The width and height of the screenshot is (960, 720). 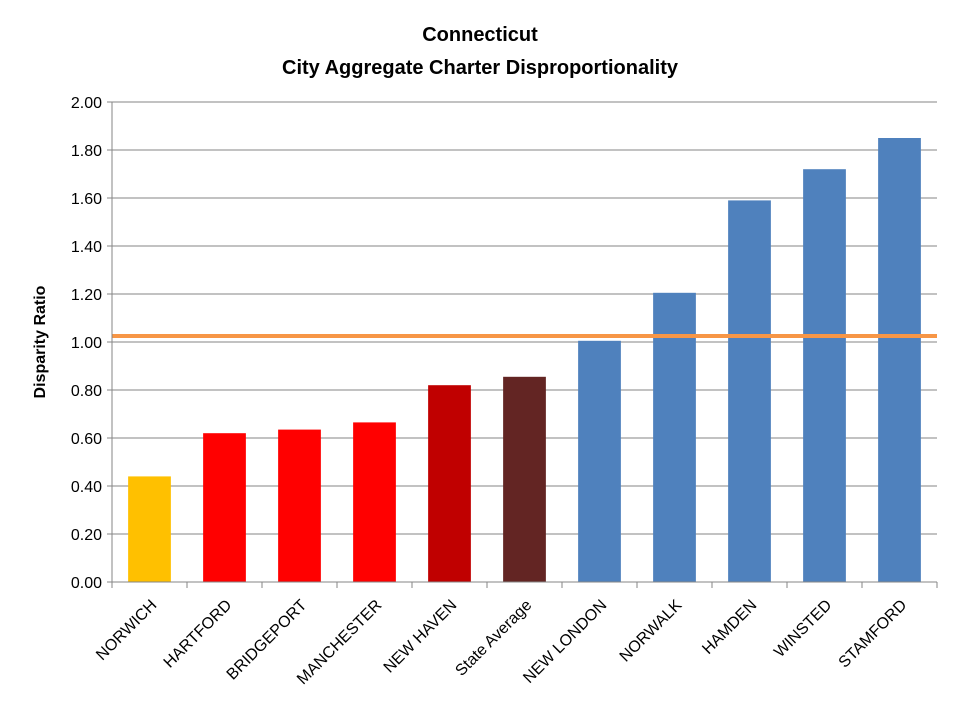 I want to click on y-tick-label: 1.20, so click(x=86, y=295).